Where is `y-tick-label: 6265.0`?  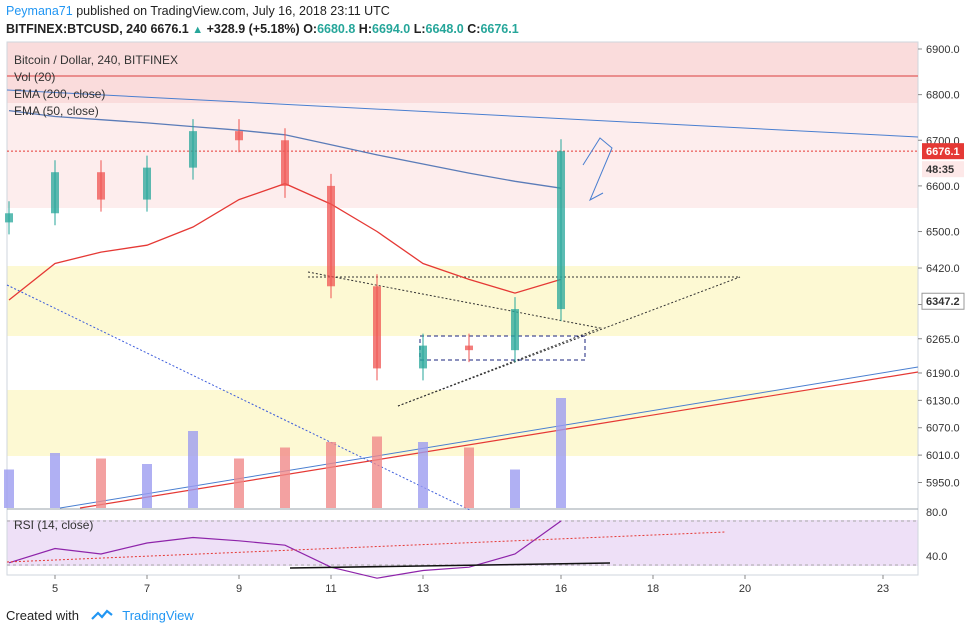 y-tick-label: 6265.0 is located at coordinates (943, 340).